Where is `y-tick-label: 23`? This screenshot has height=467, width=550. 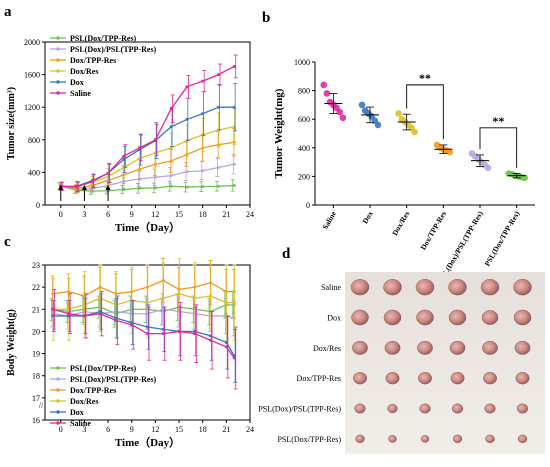 y-tick-label: 23 is located at coordinates (36, 265).